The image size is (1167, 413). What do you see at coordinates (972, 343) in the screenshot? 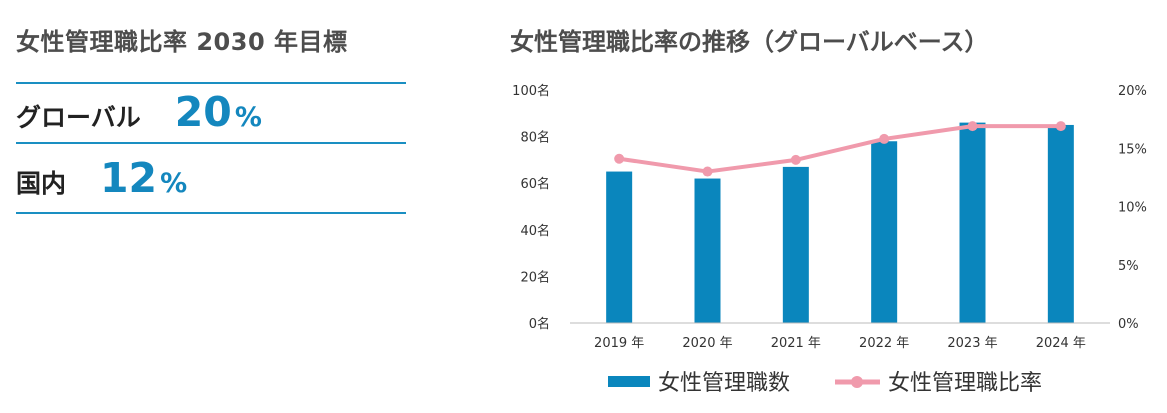
I see `x-tick-label: 2023 年` at bounding box center [972, 343].